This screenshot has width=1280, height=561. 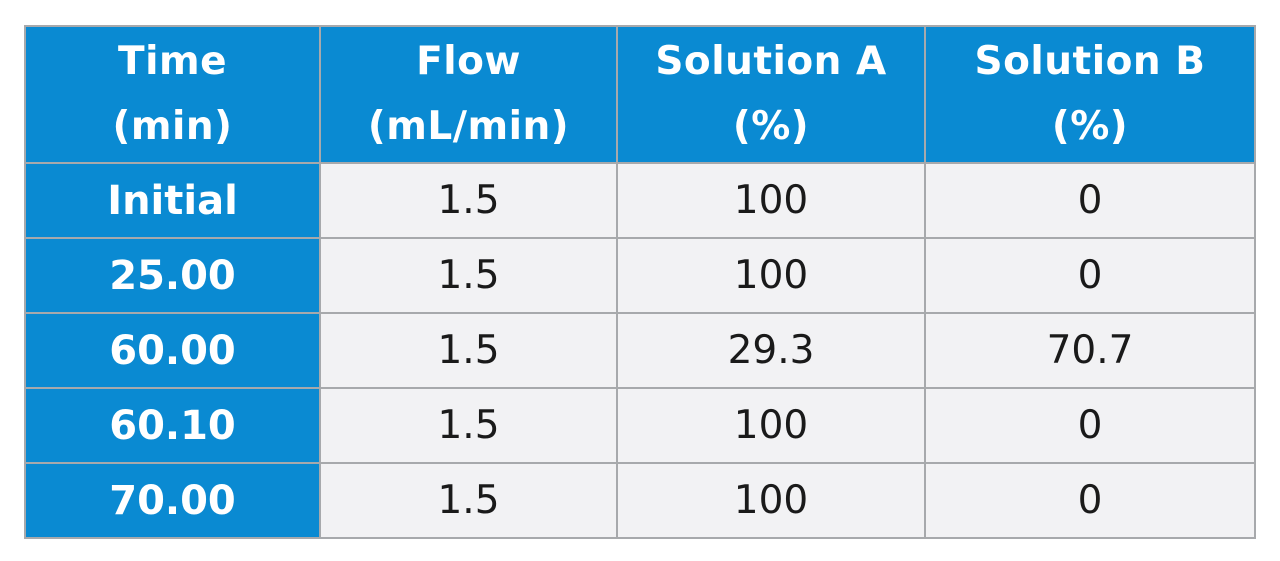 What do you see at coordinates (1090, 126) in the screenshot?
I see `header-solution-b-unit: (%)` at bounding box center [1090, 126].